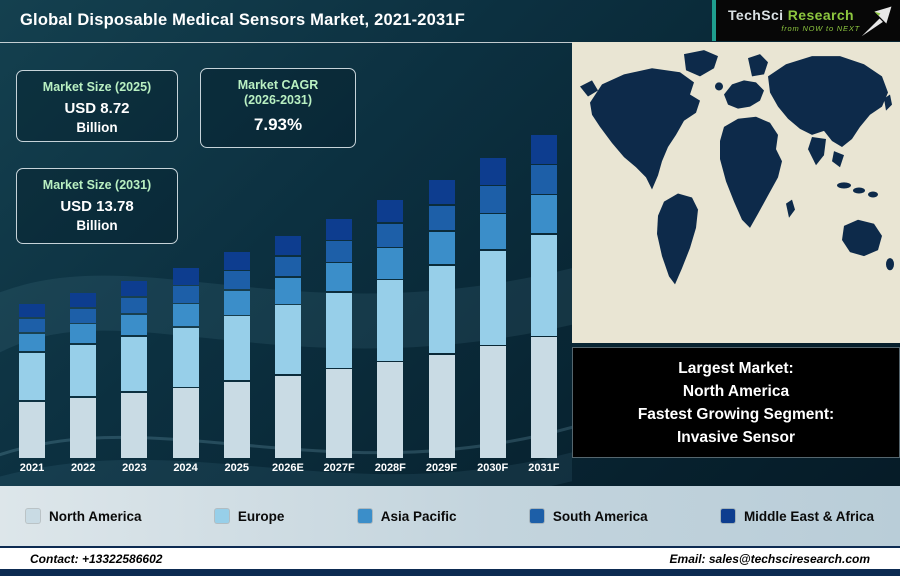 This screenshot has height=576, width=900. I want to click on x-axis-label-2024: 2024, so click(185, 468).